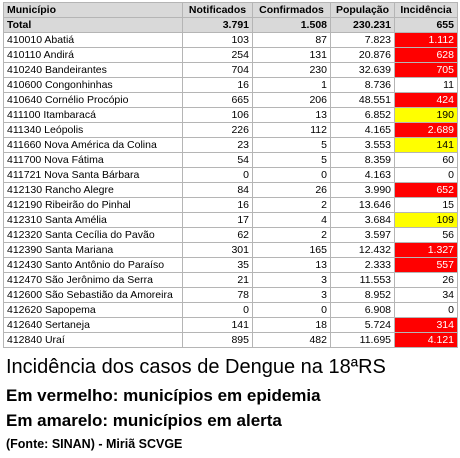 This screenshot has width=460, height=458. What do you see at coordinates (217, 55) in the screenshot?
I see `notificados-cell: 254` at bounding box center [217, 55].